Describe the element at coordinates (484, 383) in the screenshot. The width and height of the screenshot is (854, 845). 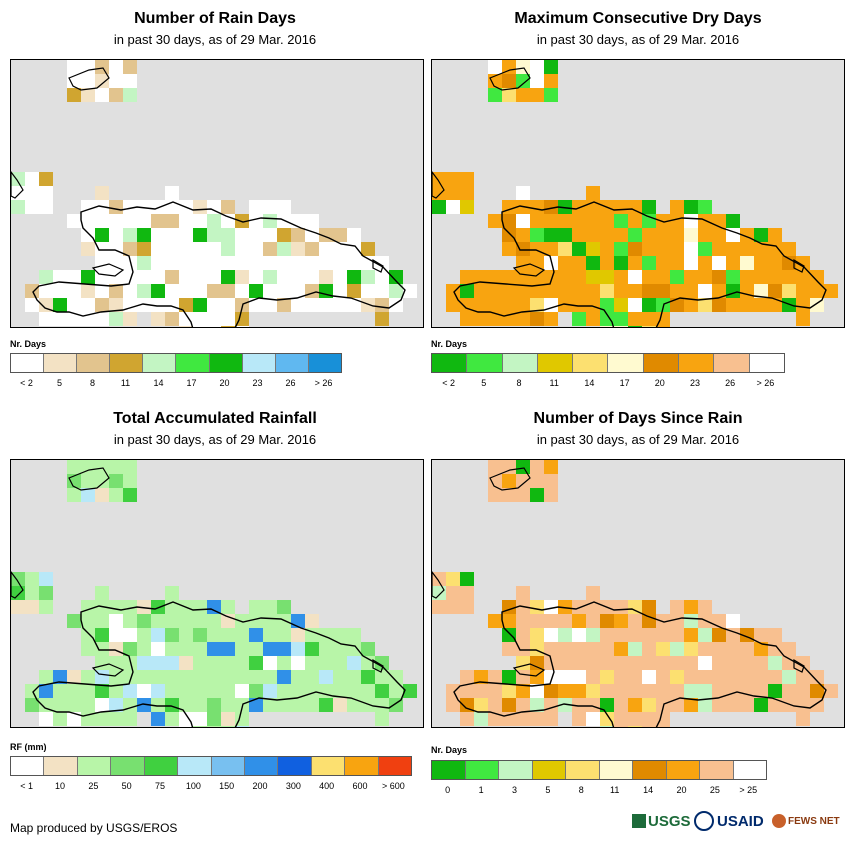
I see `legend-label: 5` at that location.